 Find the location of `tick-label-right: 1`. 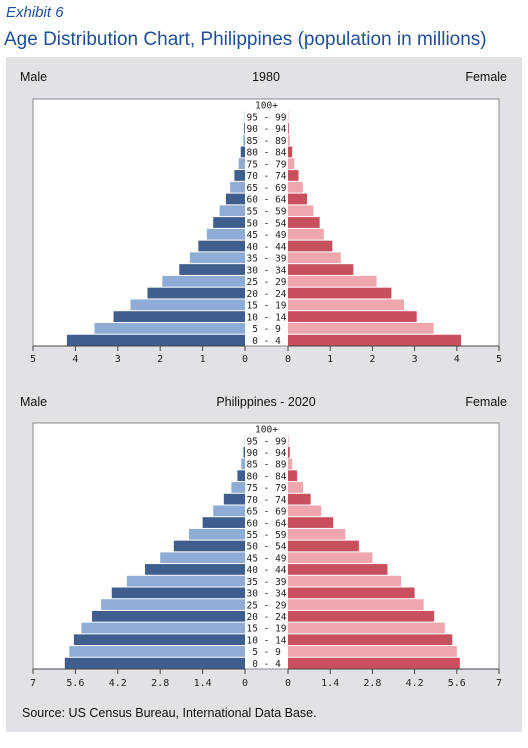

tick-label-right: 1 is located at coordinates (330, 359).